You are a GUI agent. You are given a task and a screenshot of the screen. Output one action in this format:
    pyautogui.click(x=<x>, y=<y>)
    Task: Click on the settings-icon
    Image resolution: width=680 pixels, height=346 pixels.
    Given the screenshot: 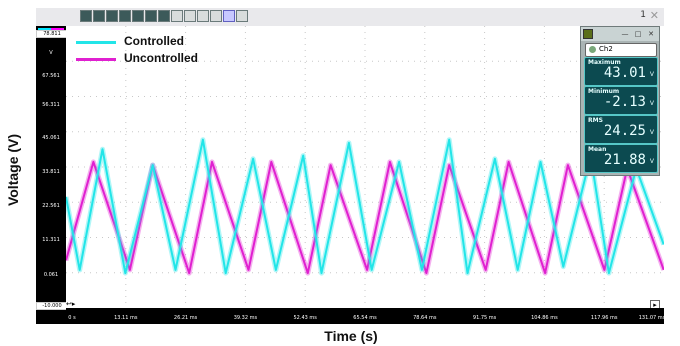 What is the action you would take?
    pyautogui.click(x=164, y=16)
    